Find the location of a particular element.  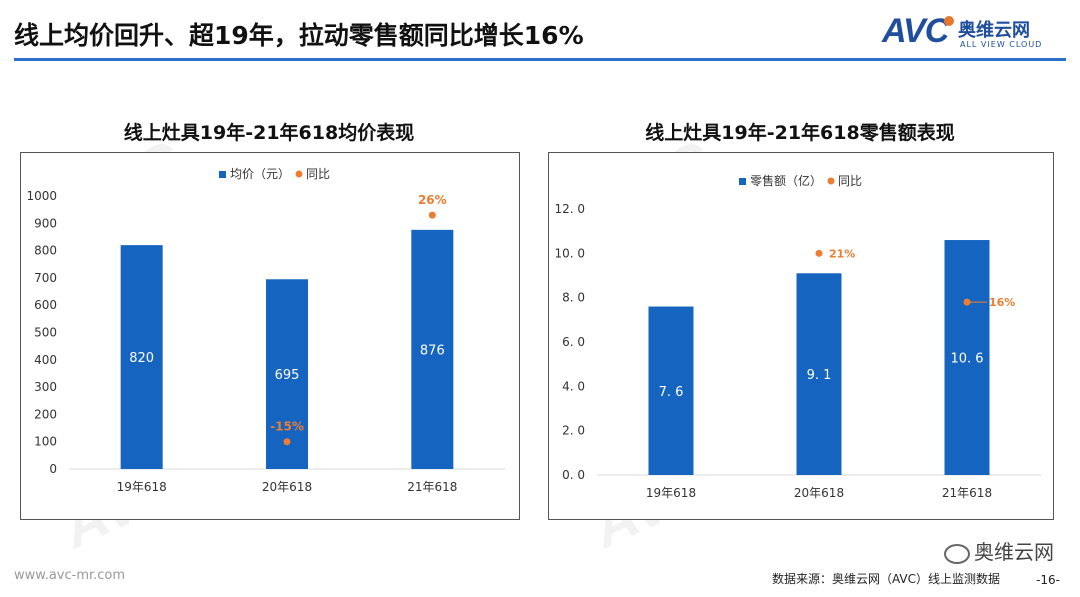

y-tick-label: 900 is located at coordinates (45, 223).